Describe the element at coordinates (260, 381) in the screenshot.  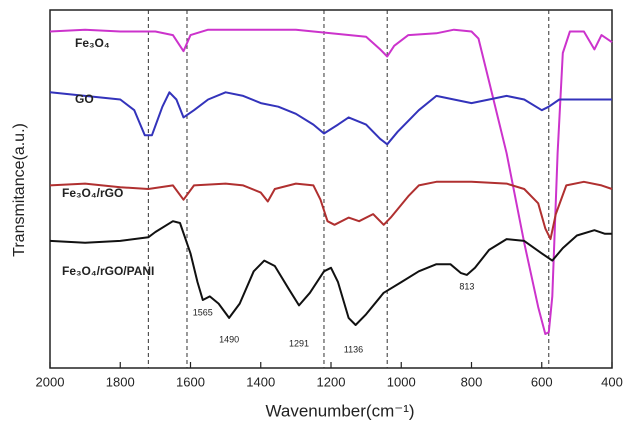
I see `x-tick-label: 1400` at that location.